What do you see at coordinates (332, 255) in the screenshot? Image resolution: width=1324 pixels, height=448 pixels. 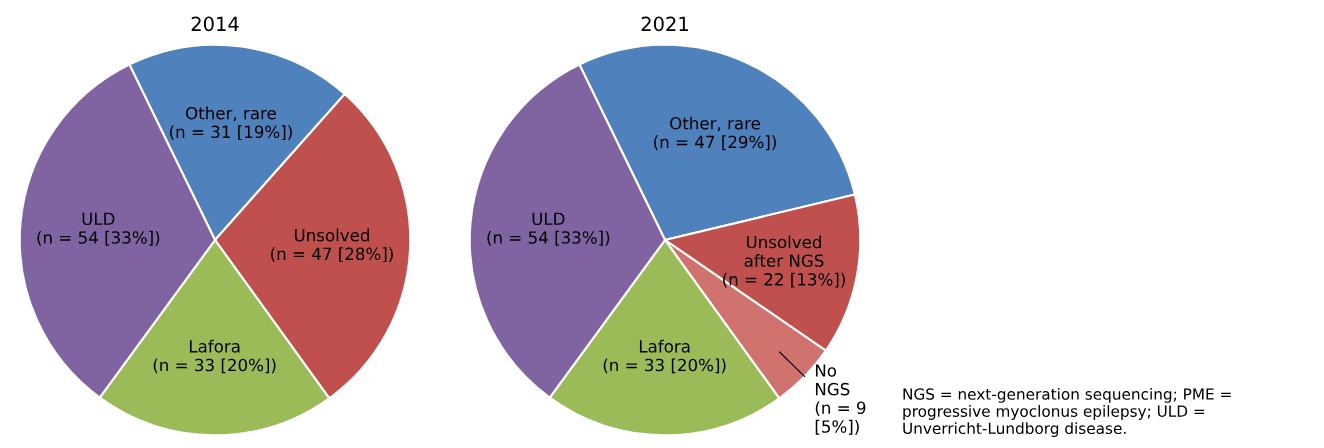 I see `data-label: (n = 47 [28%])` at bounding box center [332, 255].